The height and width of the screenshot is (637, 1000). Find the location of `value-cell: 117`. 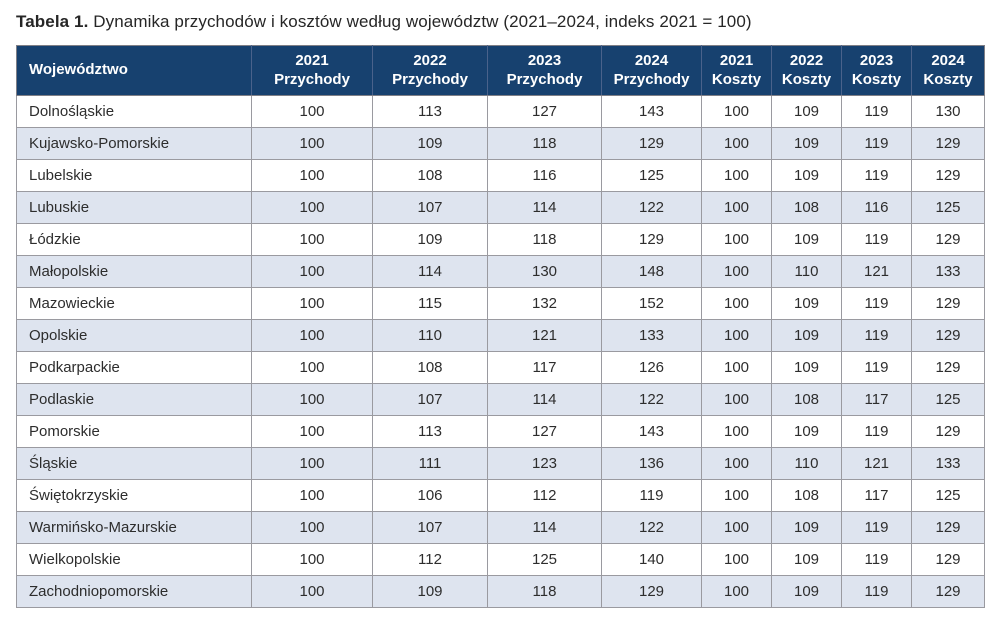

value-cell: 117 is located at coordinates (876, 495).